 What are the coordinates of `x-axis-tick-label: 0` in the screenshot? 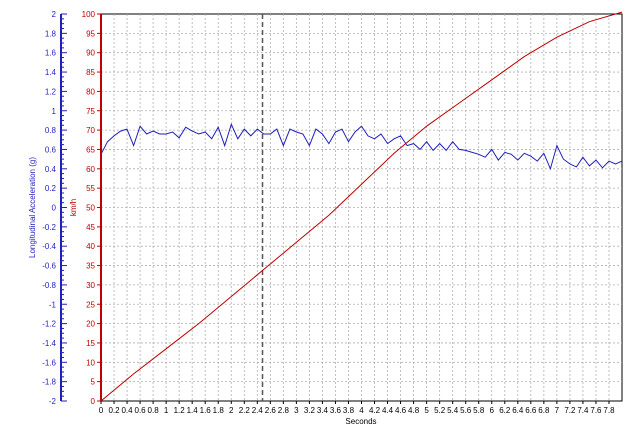 It's located at (101, 410).